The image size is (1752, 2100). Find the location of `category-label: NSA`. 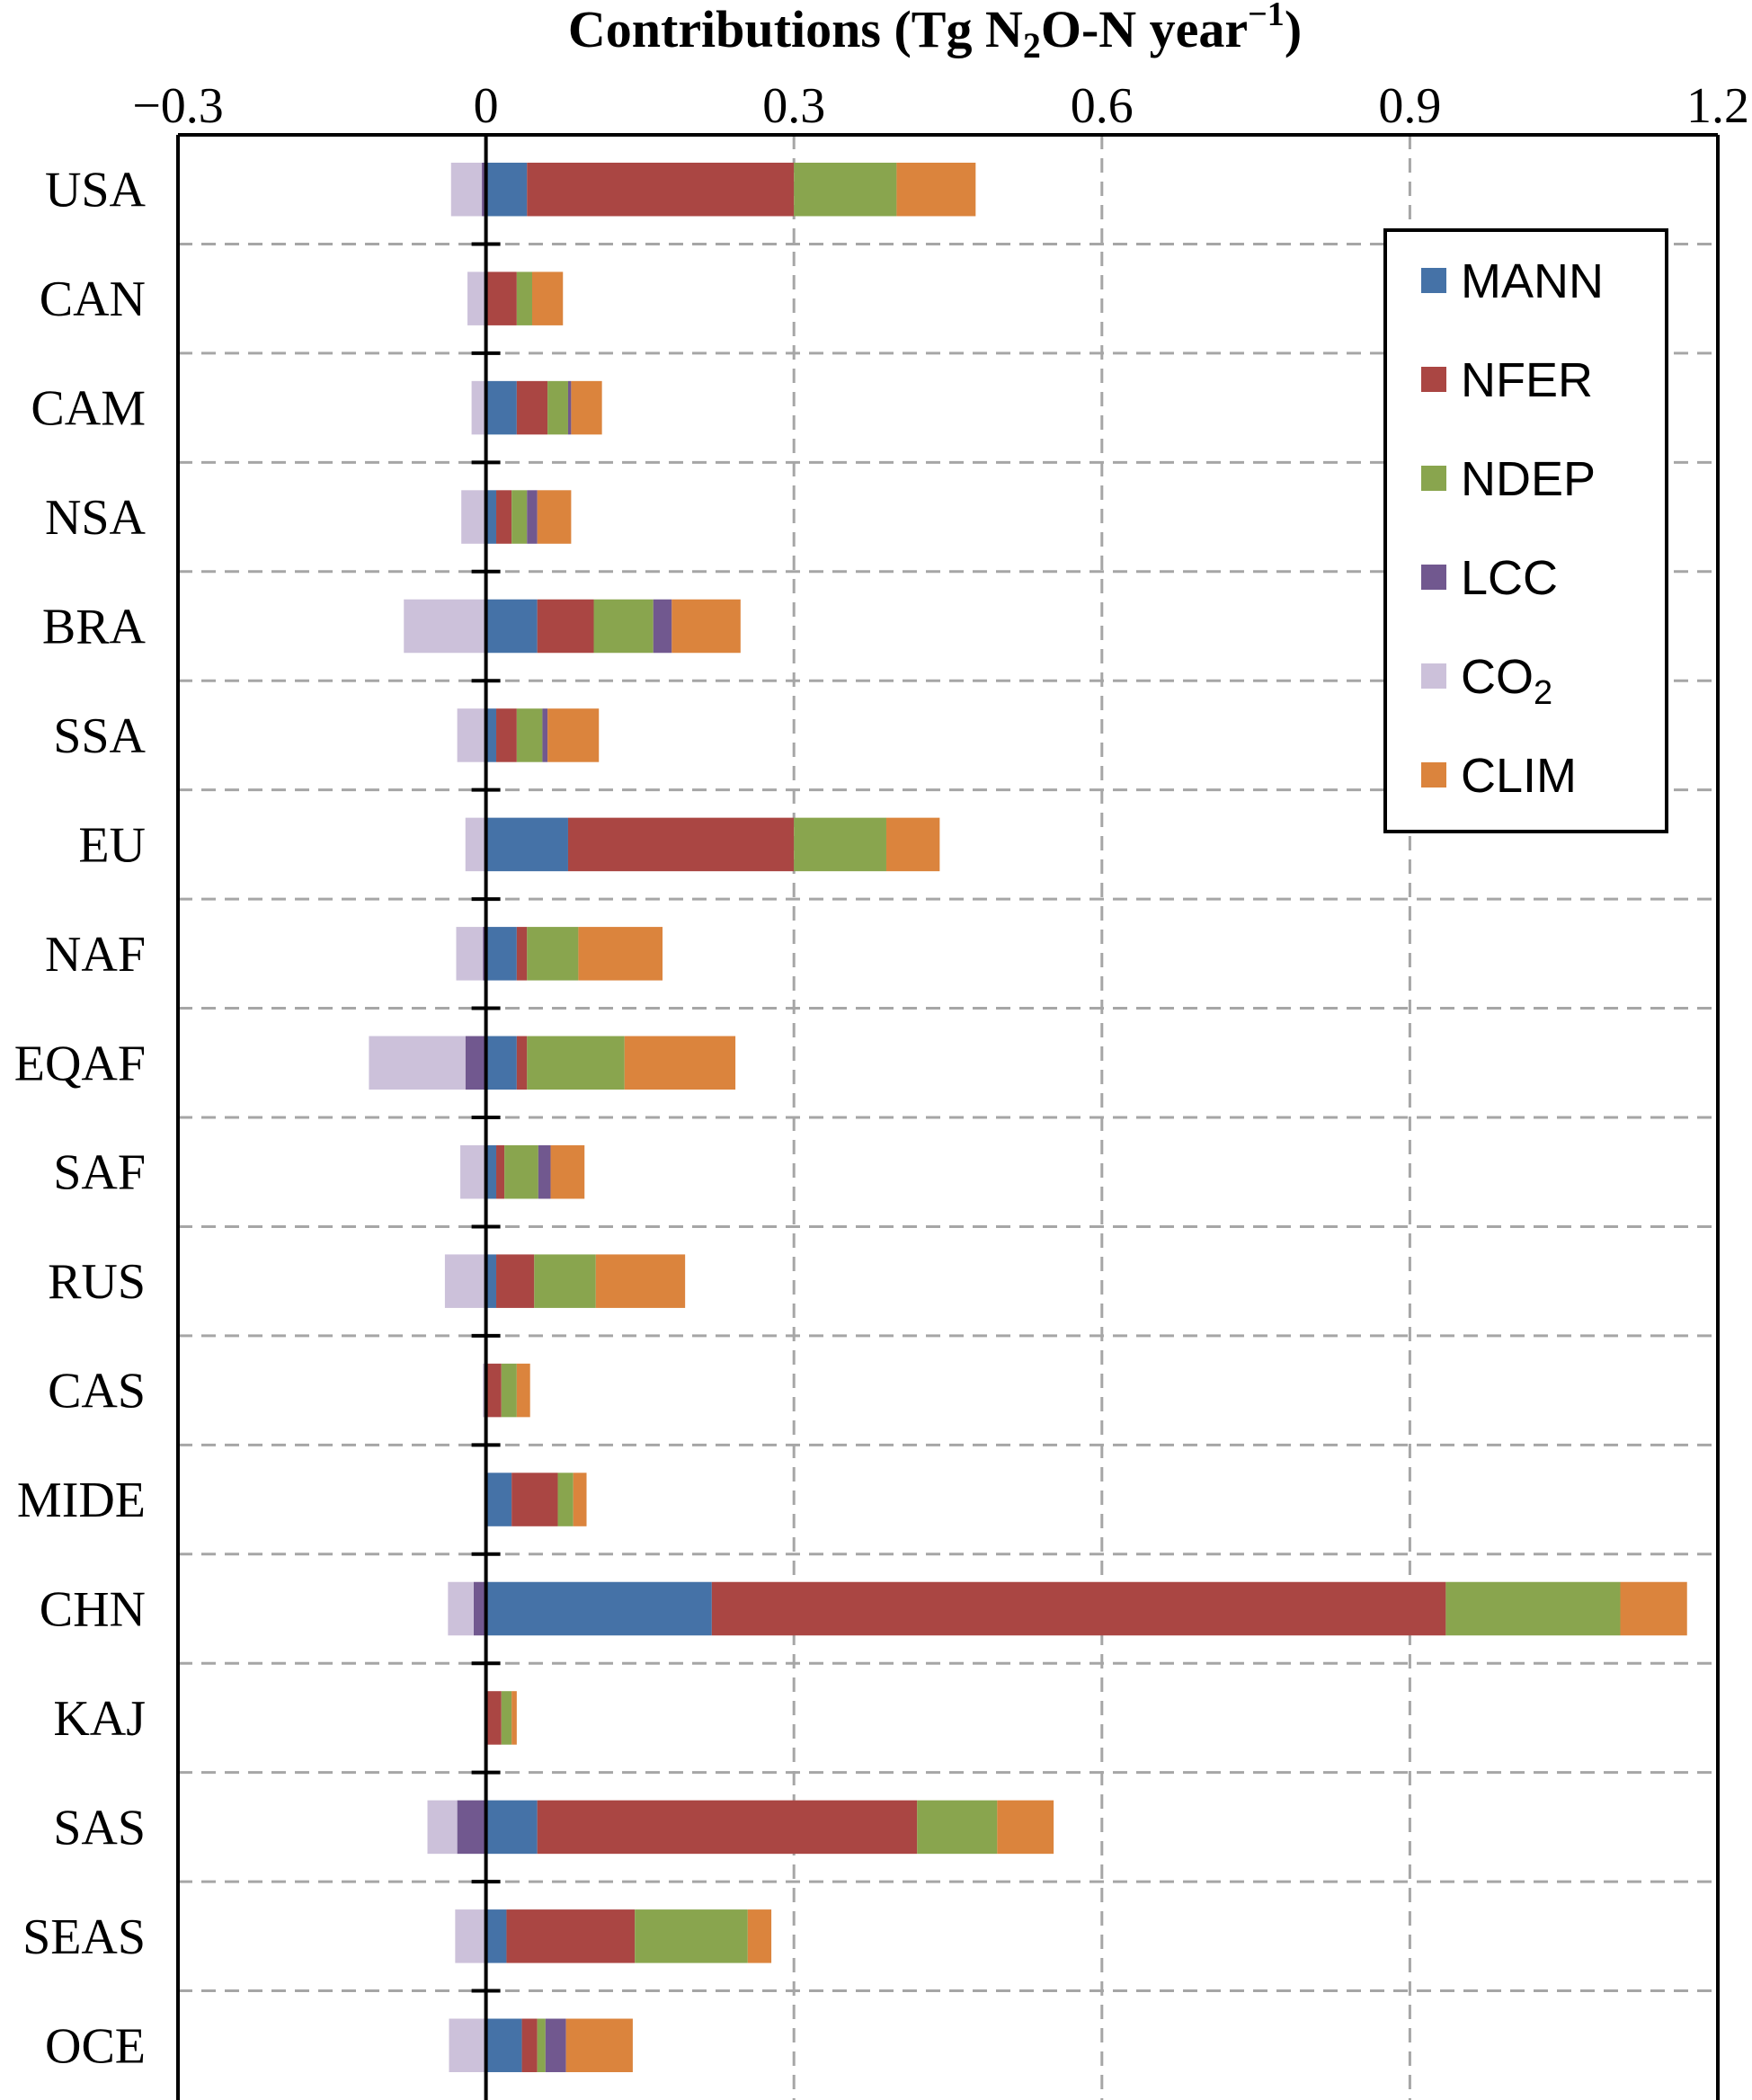

category-label: NSA is located at coordinates (96, 518).